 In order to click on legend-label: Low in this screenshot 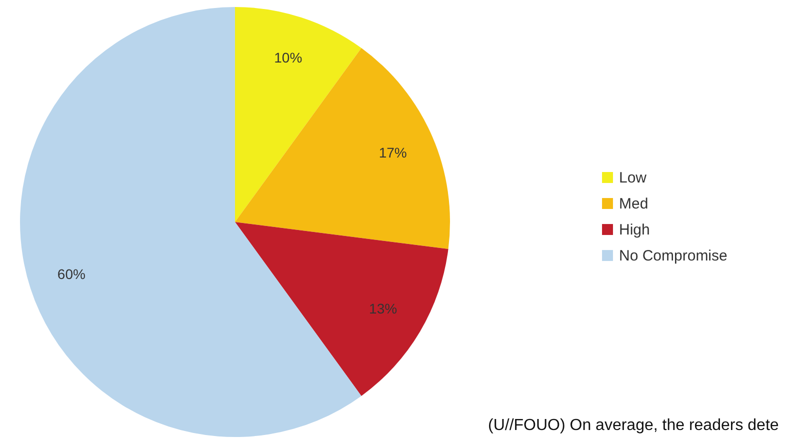, I will do `click(633, 178)`.